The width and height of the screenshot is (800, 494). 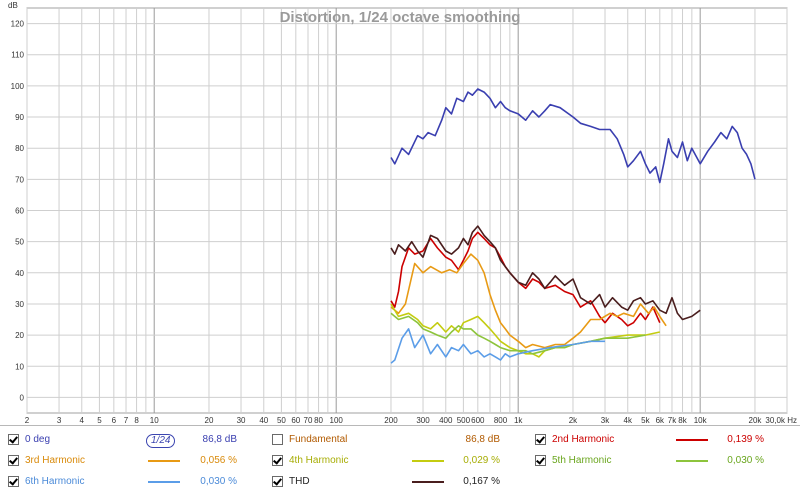 I want to click on x-tick-label: 6, so click(x=114, y=420).